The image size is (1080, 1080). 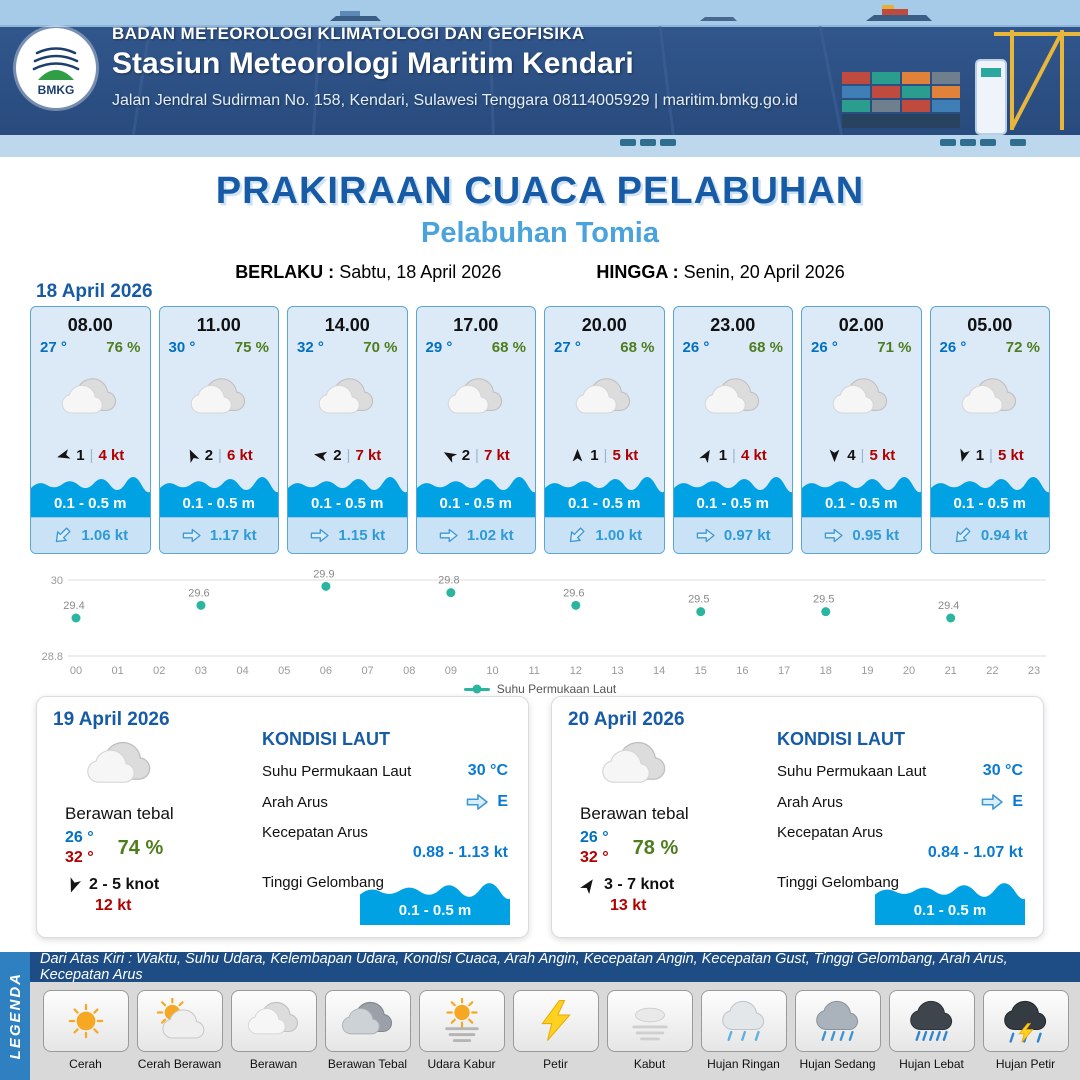 What do you see at coordinates (951, 671) in the screenshot?
I see `svg-text: 21` at bounding box center [951, 671].